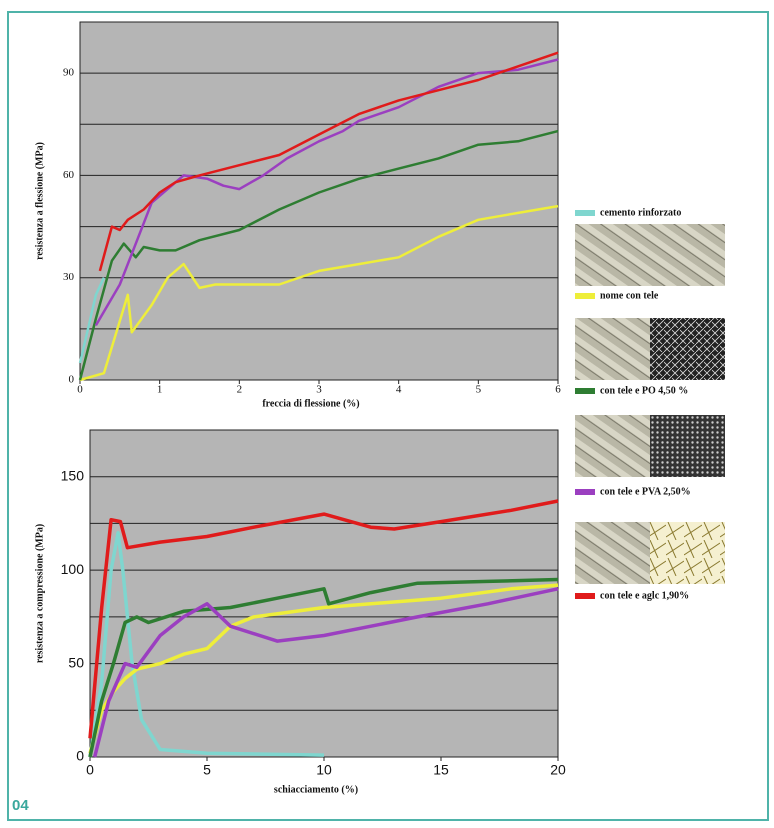 The image size is (774, 828). I want to click on x-tick-label: 15, so click(441, 770).